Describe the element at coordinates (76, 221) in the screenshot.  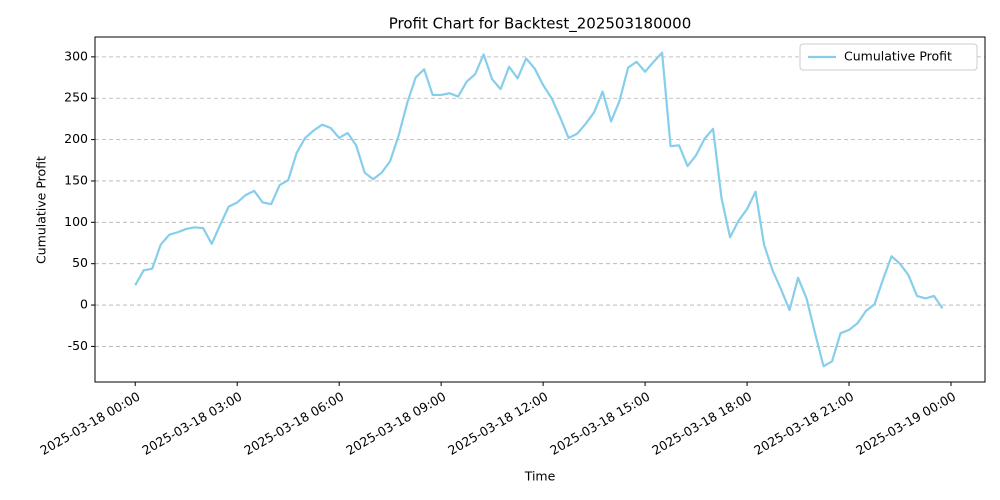
I see `y-tick-label: 100` at that location.